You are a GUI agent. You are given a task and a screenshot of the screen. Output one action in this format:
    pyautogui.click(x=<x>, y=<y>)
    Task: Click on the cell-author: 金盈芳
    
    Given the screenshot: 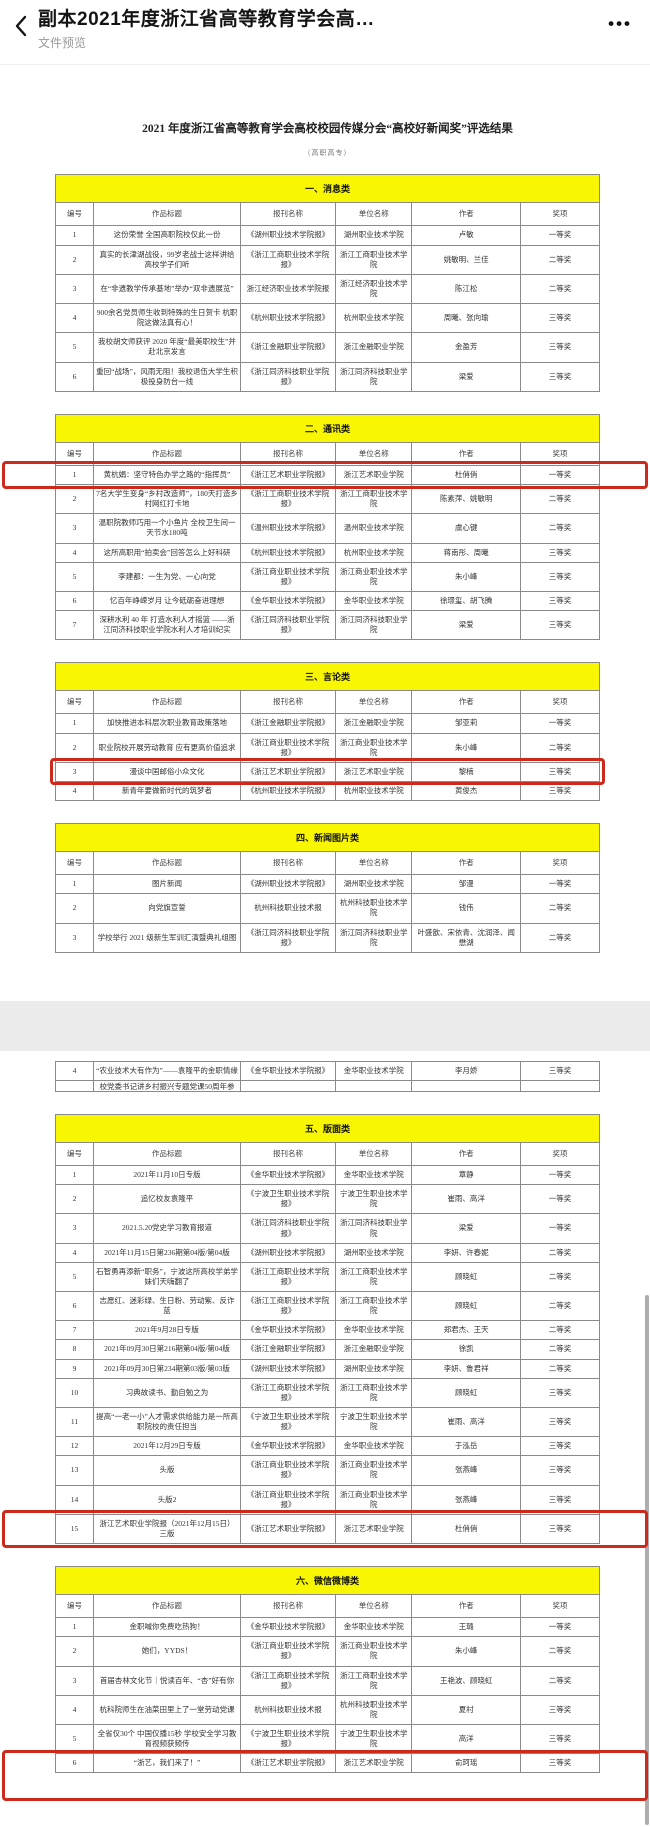 What is the action you would take?
    pyautogui.click(x=466, y=347)
    